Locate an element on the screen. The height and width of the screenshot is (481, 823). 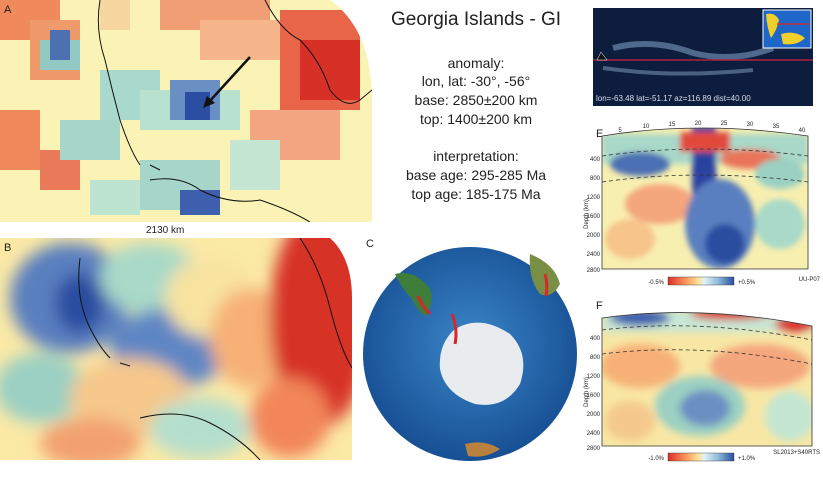
interpretation-heading: interpretation: is located at coordinates (476, 156).